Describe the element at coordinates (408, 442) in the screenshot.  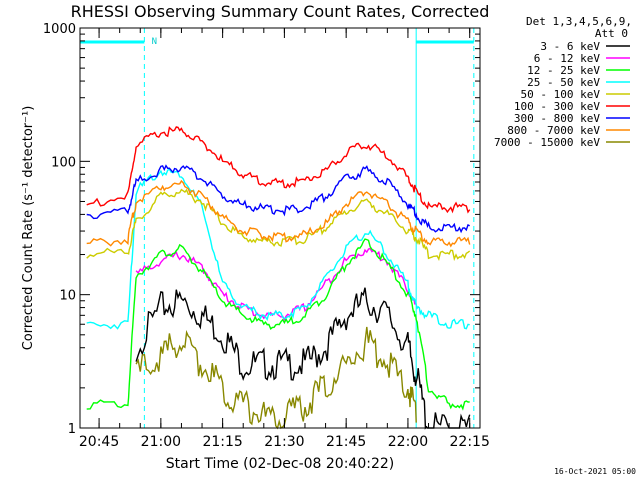
I see `x-tick-label: 22:00` at that location.